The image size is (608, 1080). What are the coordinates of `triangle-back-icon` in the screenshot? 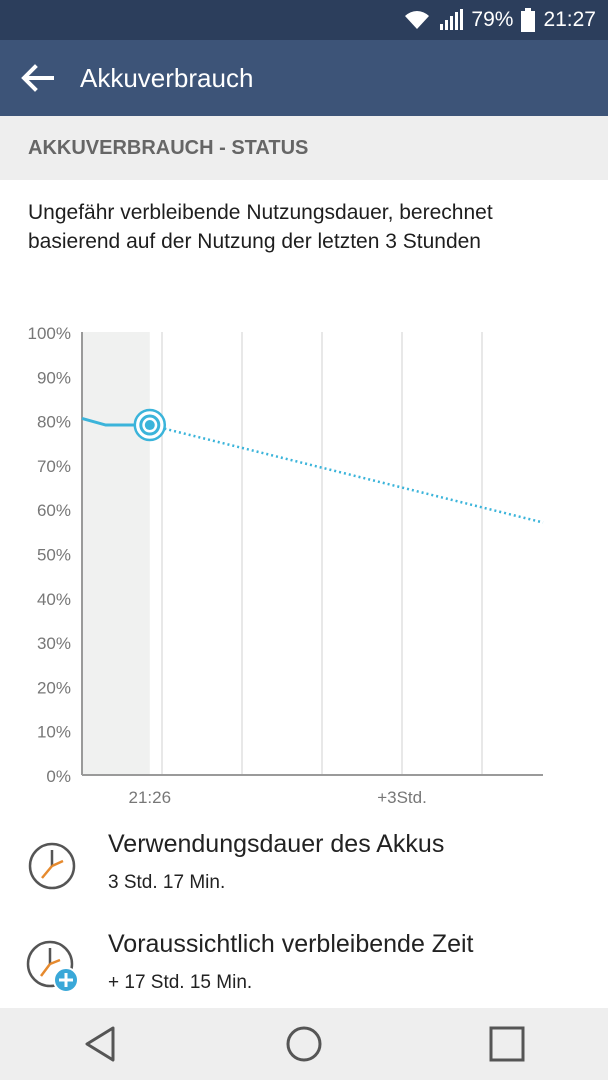 It's located at (100, 1044).